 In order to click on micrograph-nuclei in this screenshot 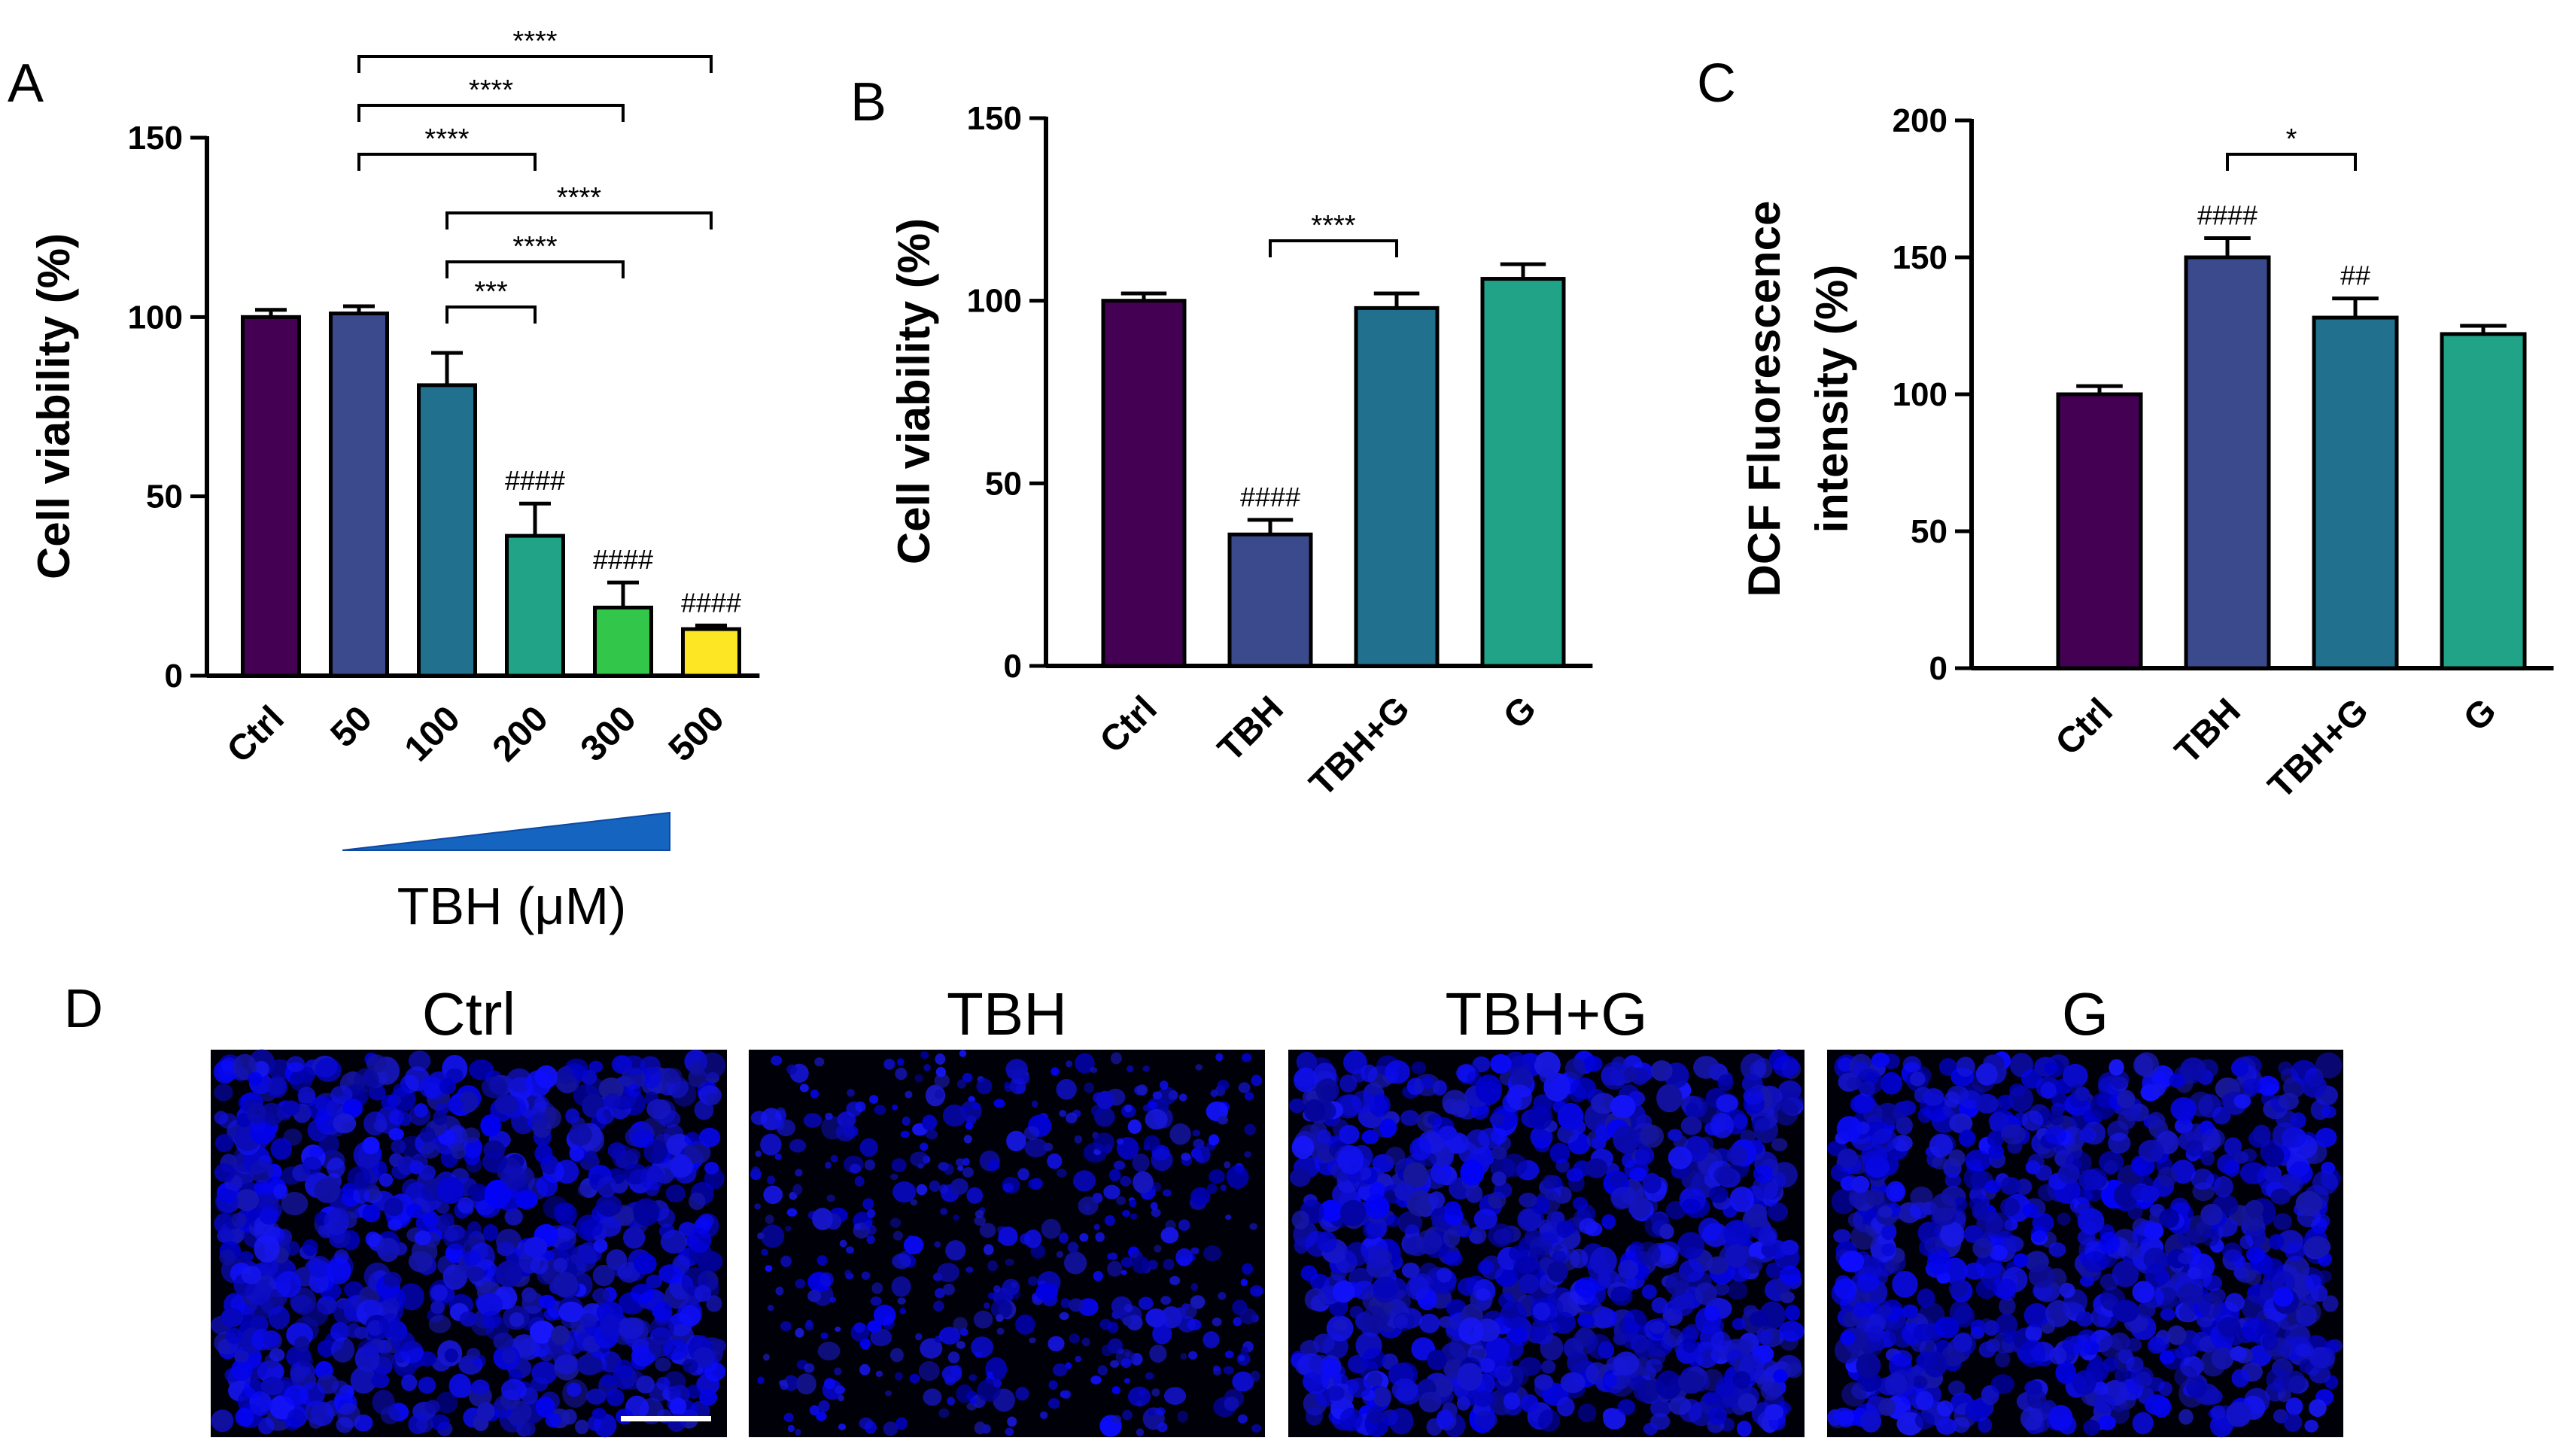, I will do `click(1547, 1243)`.